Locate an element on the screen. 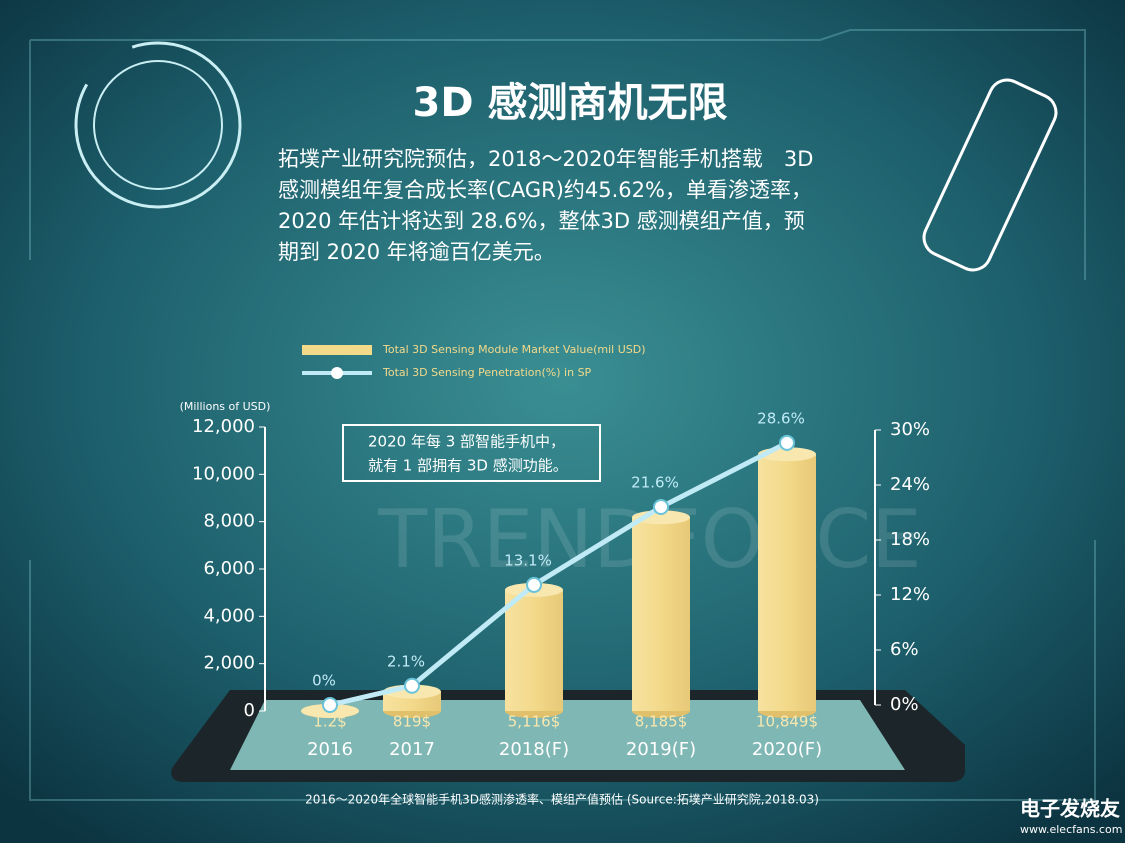 The image size is (1125, 843). y2-tick-label: 30% is located at coordinates (910, 429).